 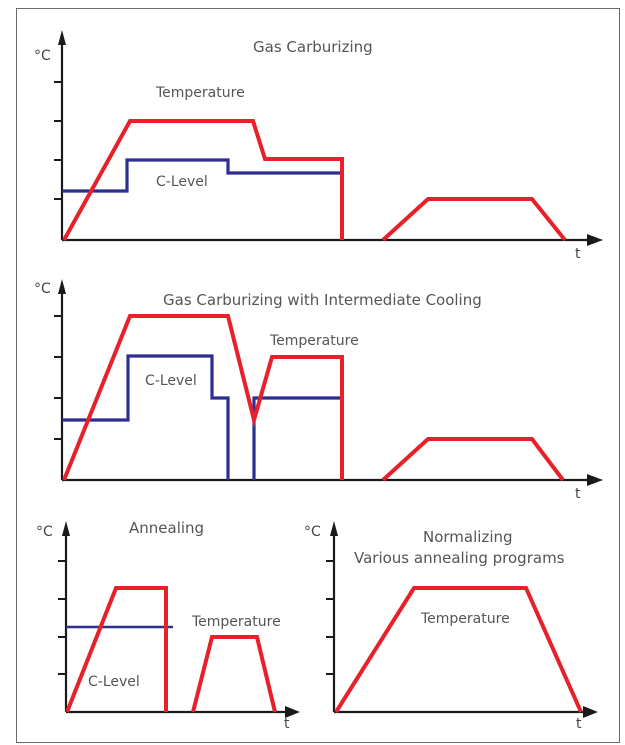 What do you see at coordinates (146, 417) in the screenshot?
I see `c-level-curve` at bounding box center [146, 417].